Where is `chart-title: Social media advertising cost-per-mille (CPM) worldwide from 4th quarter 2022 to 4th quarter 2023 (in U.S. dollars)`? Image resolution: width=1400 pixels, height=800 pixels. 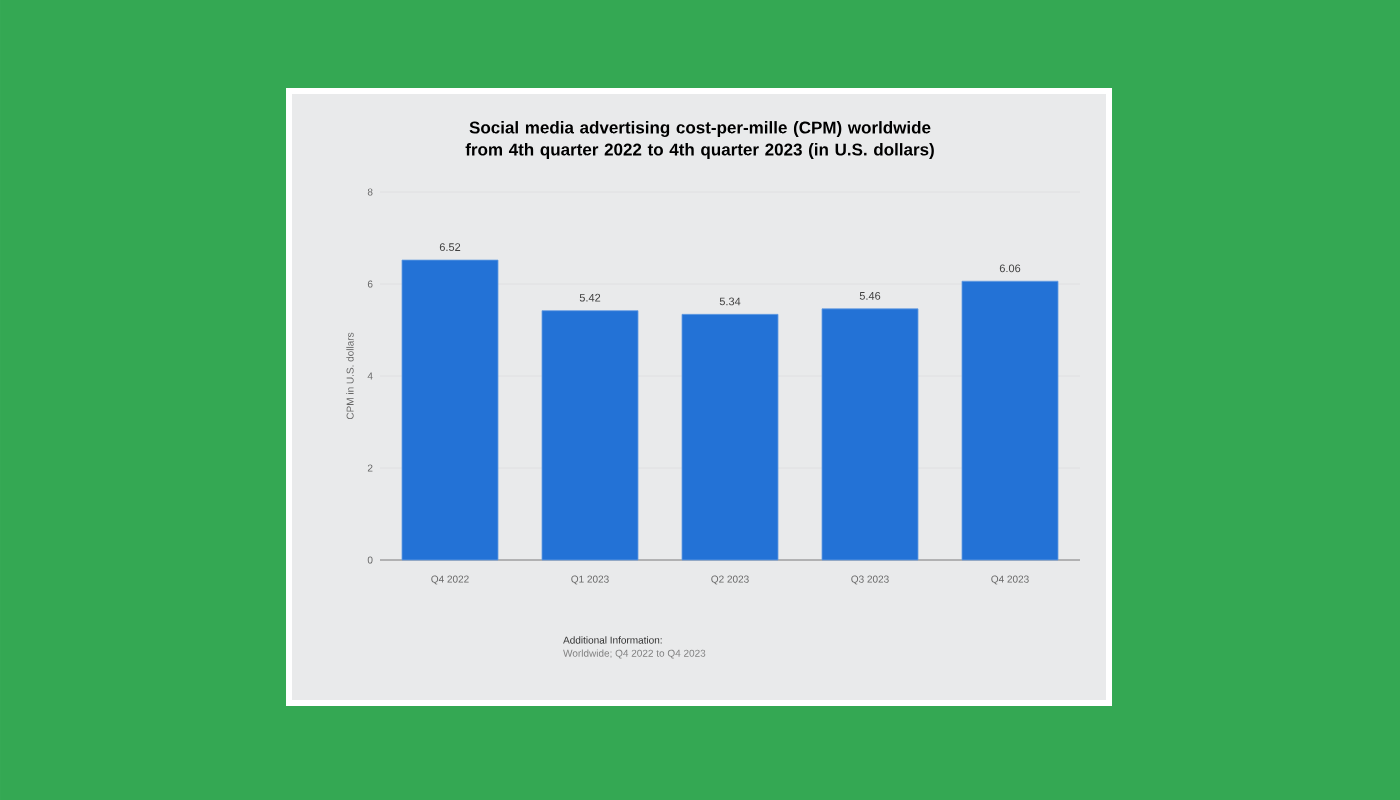
chart-title: Social media advertising cost-per-mille (CPM) worldwide from 4th quarter 2022 to 4th quarter 2023 (in U.S. dollars) is located at coordinates (699, 140).